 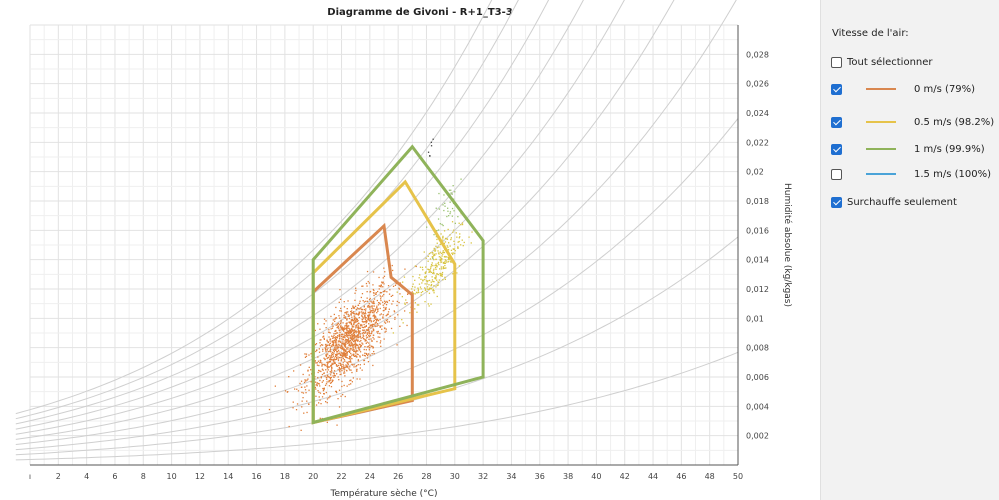 What do you see at coordinates (882, 62) in the screenshot?
I see `select-all-row: Tout sélectionner` at bounding box center [882, 62].